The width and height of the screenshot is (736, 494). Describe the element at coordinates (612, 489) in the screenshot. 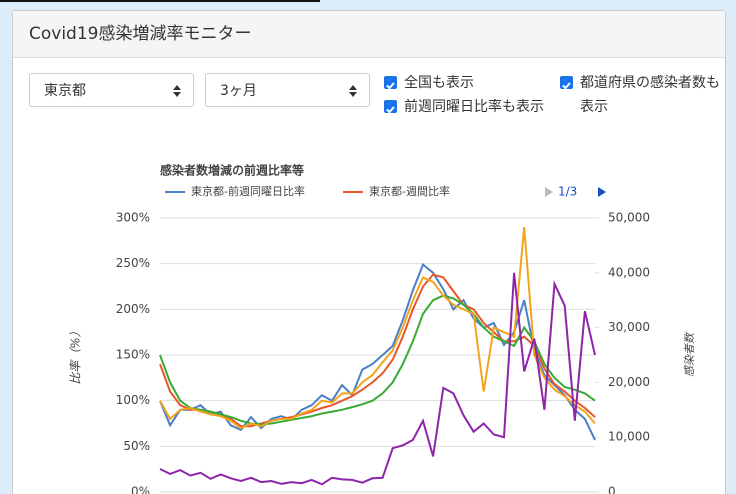

I see `y2-tick-label: 0` at that location.